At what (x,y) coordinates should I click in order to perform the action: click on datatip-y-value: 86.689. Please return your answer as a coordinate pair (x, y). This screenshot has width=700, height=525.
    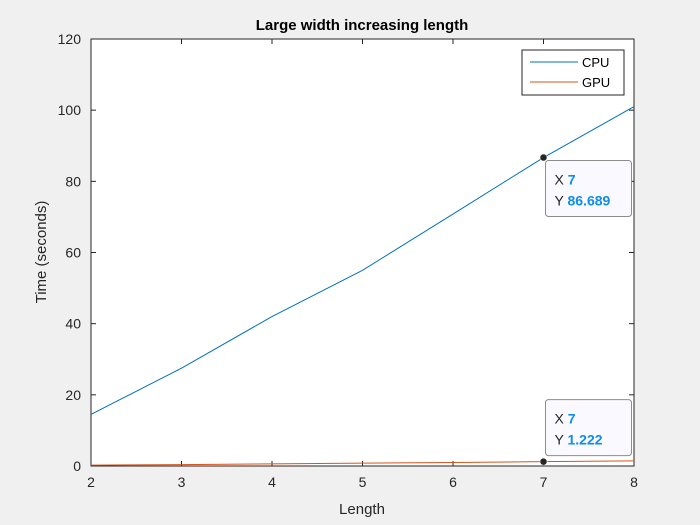
    Looking at the image, I should click on (588, 201).